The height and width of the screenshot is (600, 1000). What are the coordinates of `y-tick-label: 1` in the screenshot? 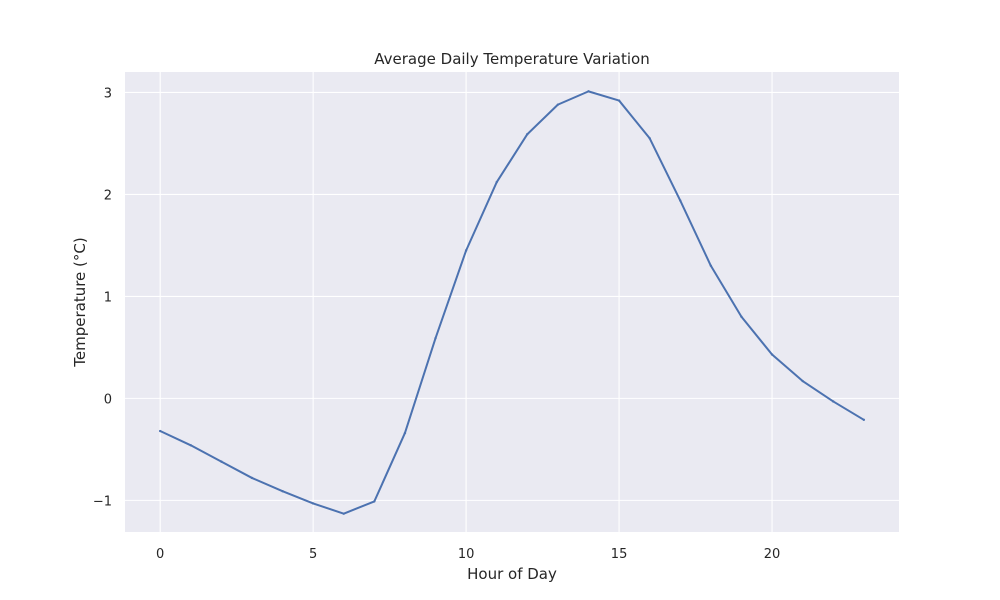 It's located at (108, 297).